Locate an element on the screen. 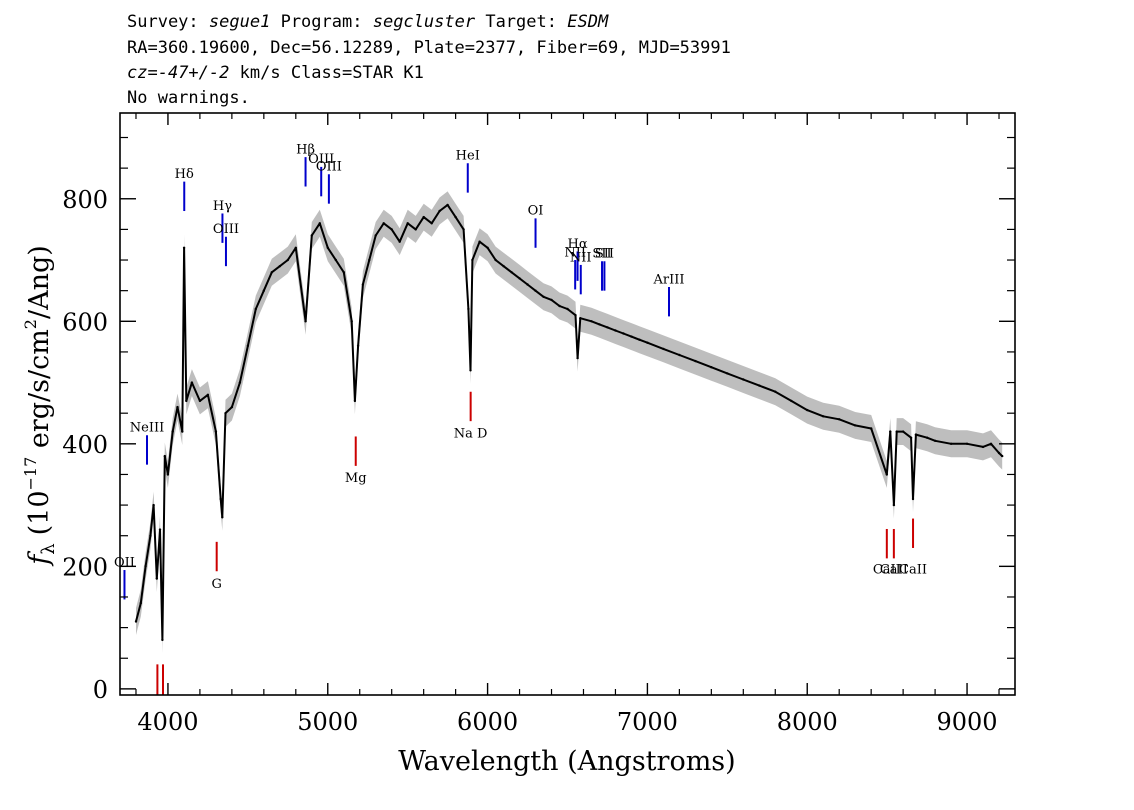  y-axis-mid: erg/s/cm is located at coordinates (39, 393).